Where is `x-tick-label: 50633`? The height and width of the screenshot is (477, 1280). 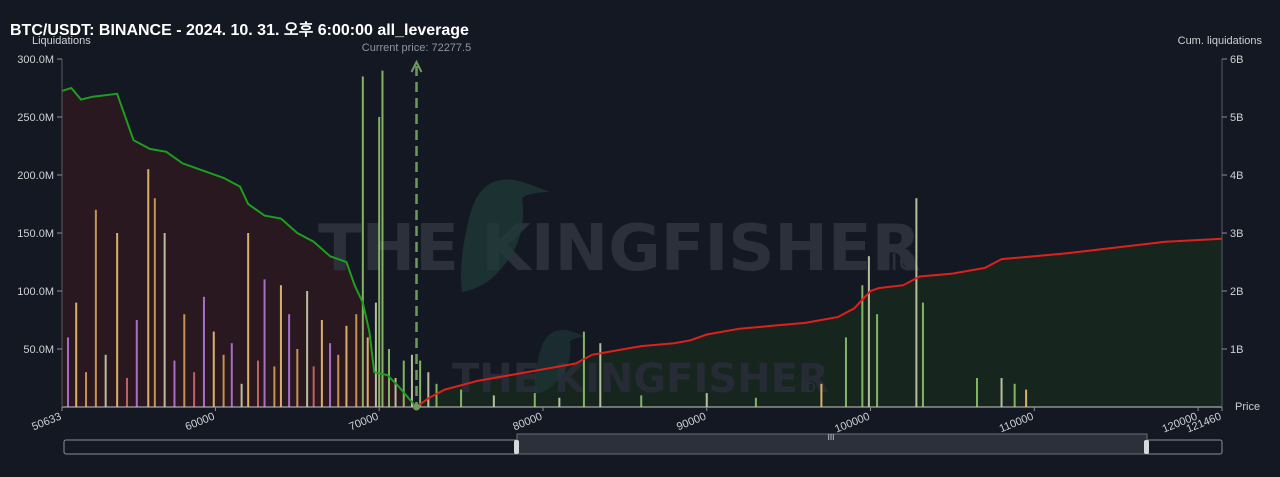 x-tick-label: 50633 is located at coordinates (46, 422).